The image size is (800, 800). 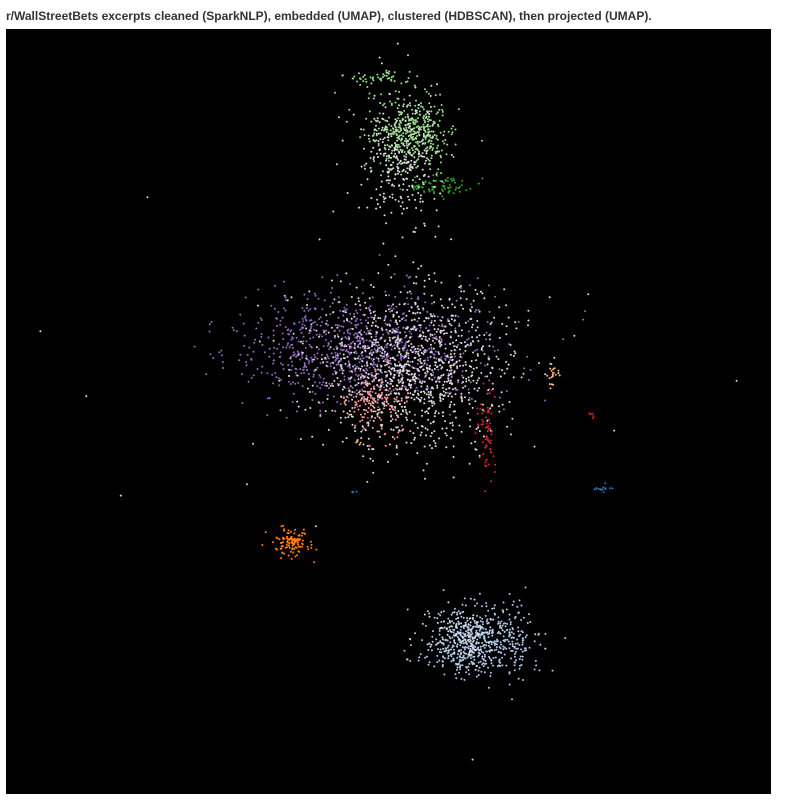 I want to click on light-orange-cluster-point, so click(x=550, y=368).